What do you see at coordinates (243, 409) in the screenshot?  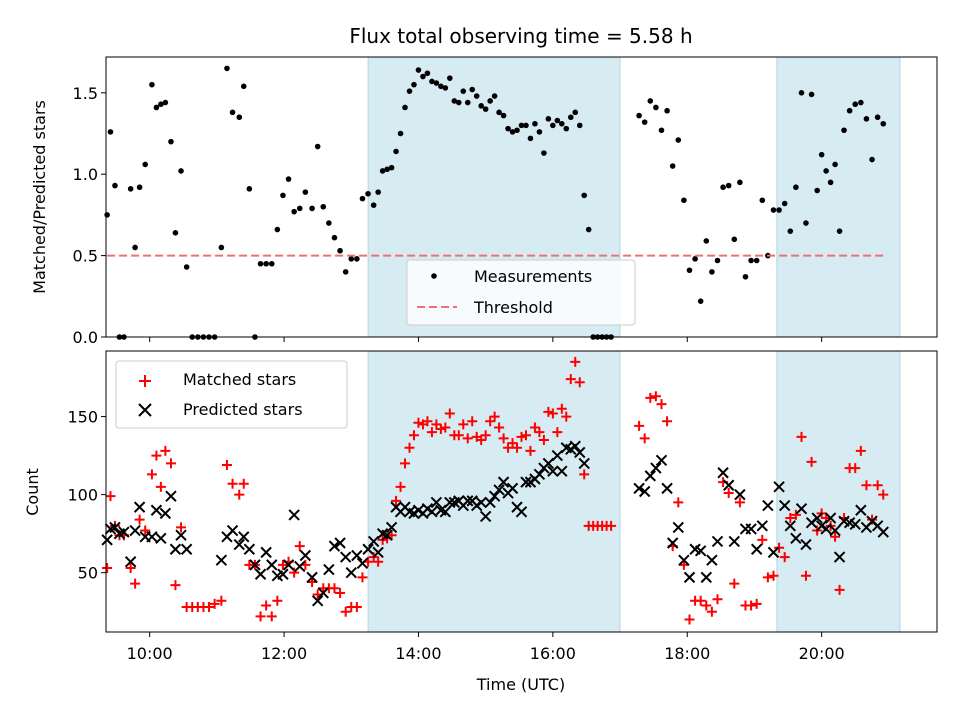 I see `legend-predicted-label: Predicted stars` at bounding box center [243, 409].